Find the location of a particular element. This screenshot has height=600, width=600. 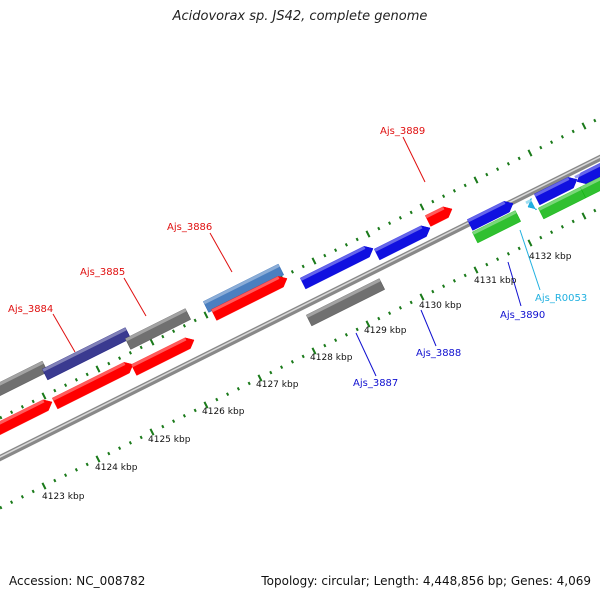

gene-blue-right-highlight is located at coordinates (552, 187).